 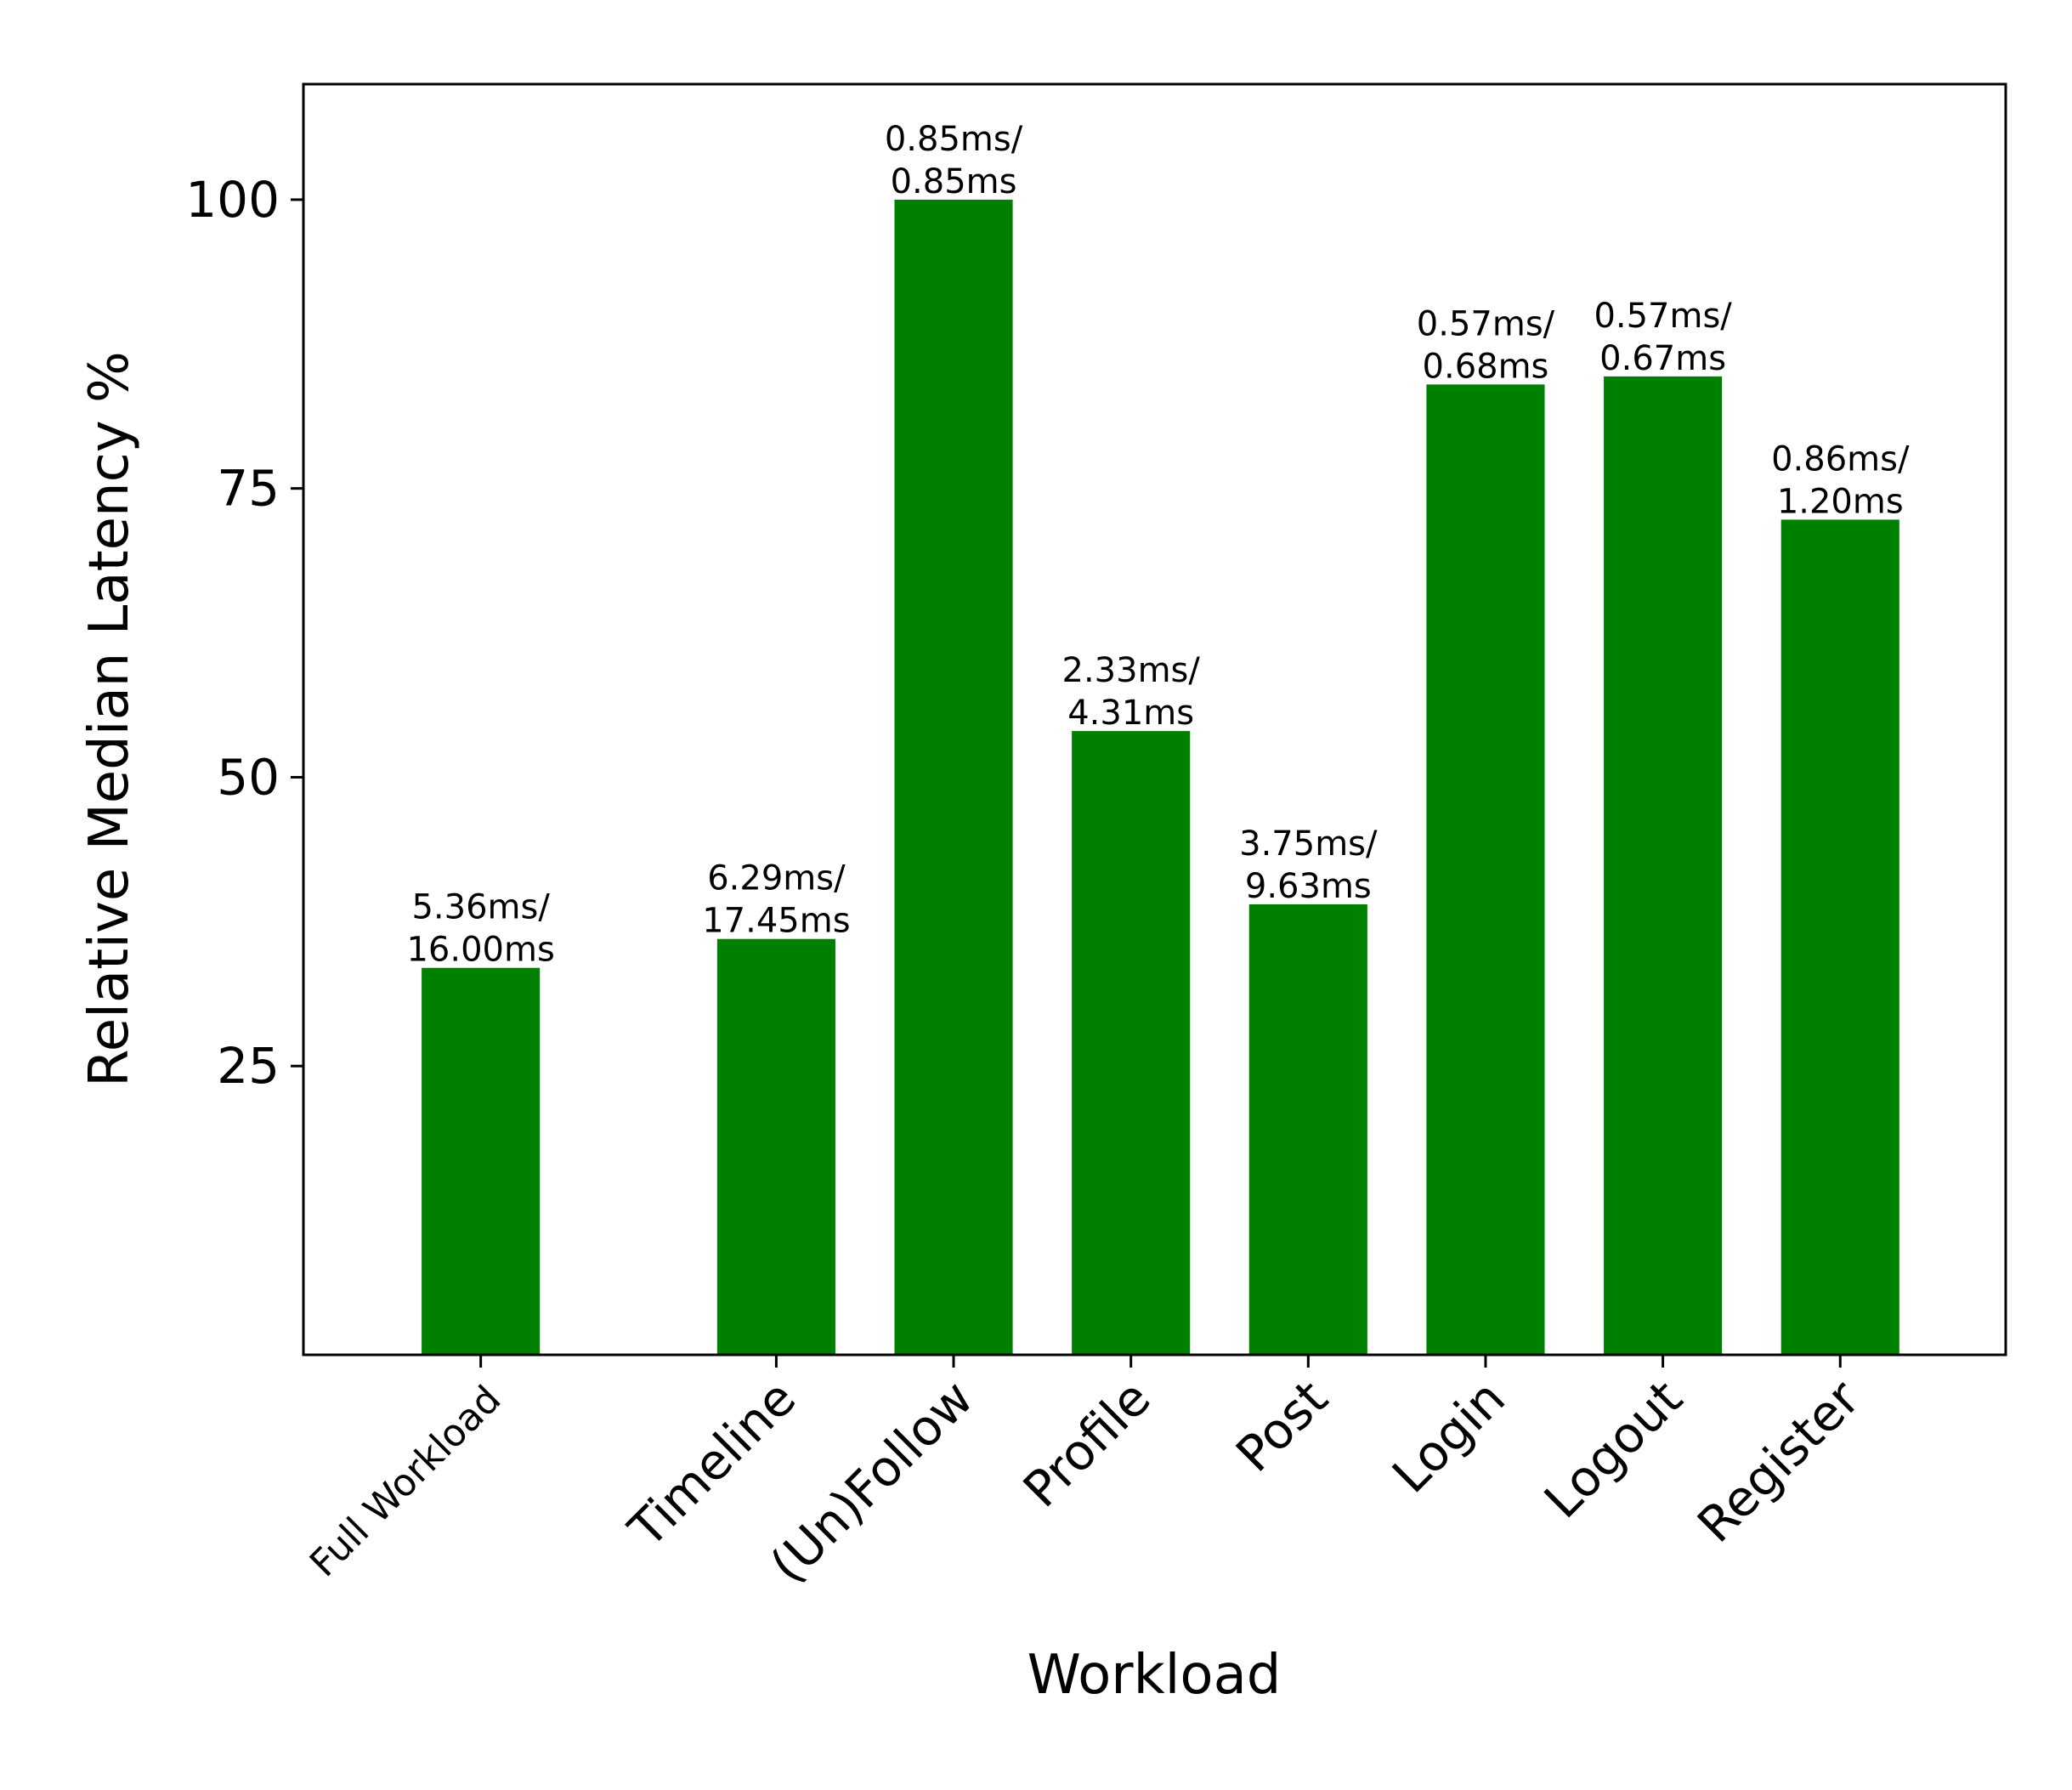 I want to click on y-axis: 25 50 75 100, so click(x=244, y=633).